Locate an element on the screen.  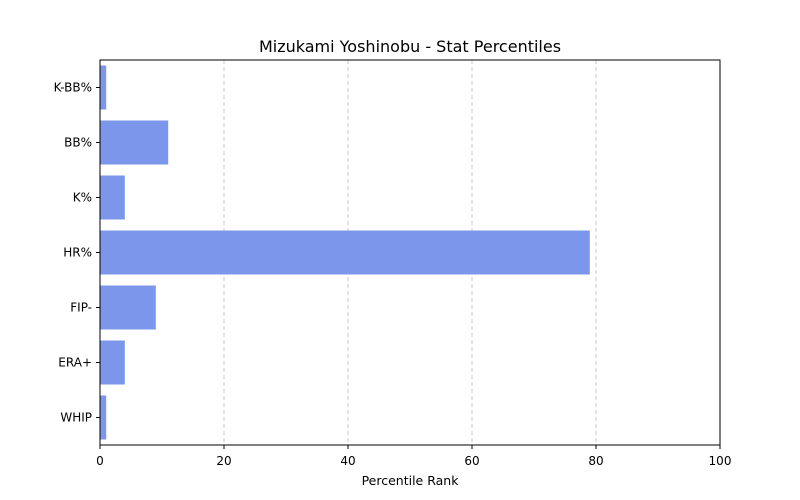
y-tick-label: BB% is located at coordinates (78, 143).